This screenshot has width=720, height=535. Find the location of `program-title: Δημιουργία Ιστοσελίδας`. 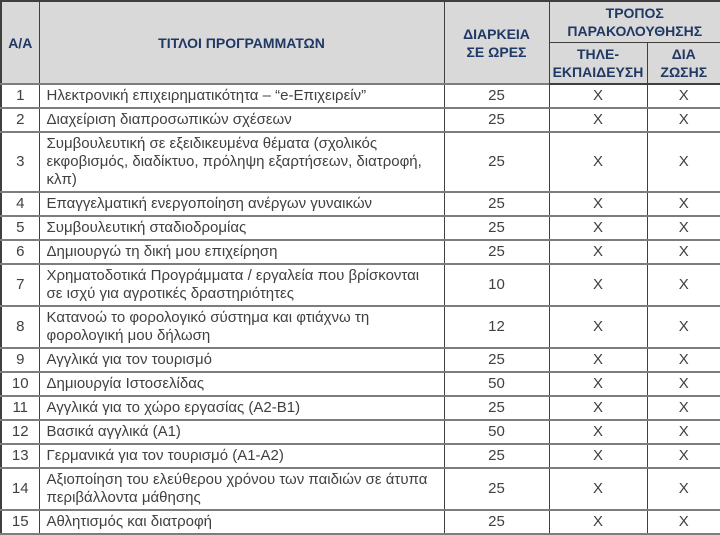

program-title: Δημιουργία Ιστοσελίδας is located at coordinates (241, 384).